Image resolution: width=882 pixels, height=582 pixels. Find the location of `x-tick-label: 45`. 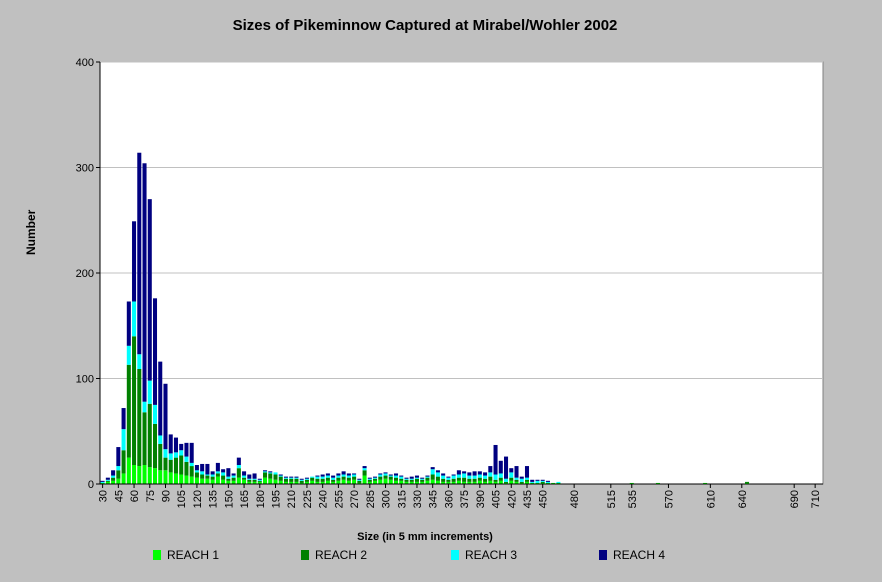

x-tick-label: 45 is located at coordinates (119, 496).